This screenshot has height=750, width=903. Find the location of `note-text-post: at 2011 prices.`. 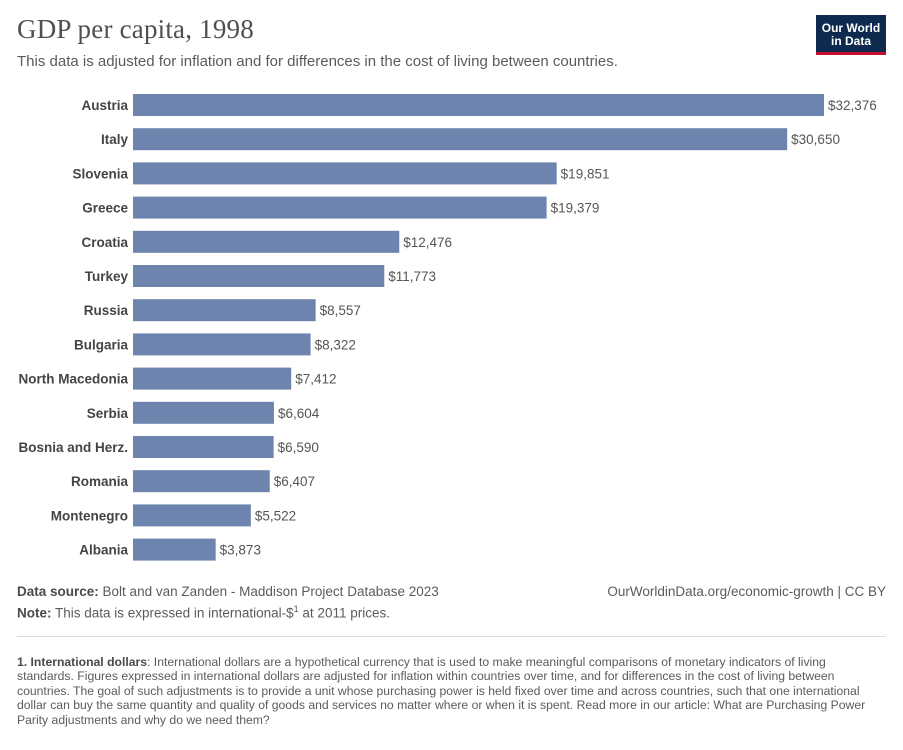

note-text-post: at 2011 prices. is located at coordinates (344, 613).